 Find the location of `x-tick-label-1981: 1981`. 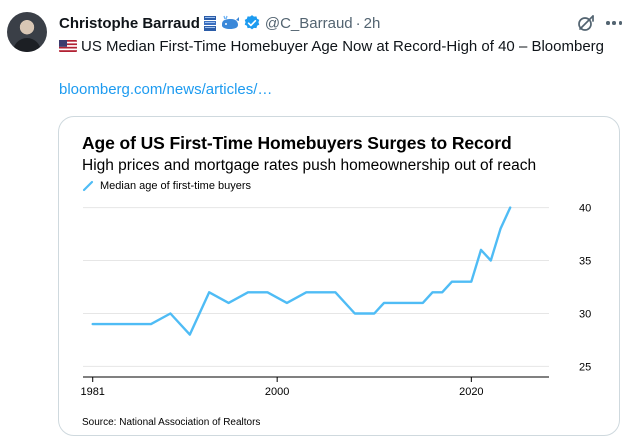

x-tick-label-1981: 1981 is located at coordinates (92, 392).